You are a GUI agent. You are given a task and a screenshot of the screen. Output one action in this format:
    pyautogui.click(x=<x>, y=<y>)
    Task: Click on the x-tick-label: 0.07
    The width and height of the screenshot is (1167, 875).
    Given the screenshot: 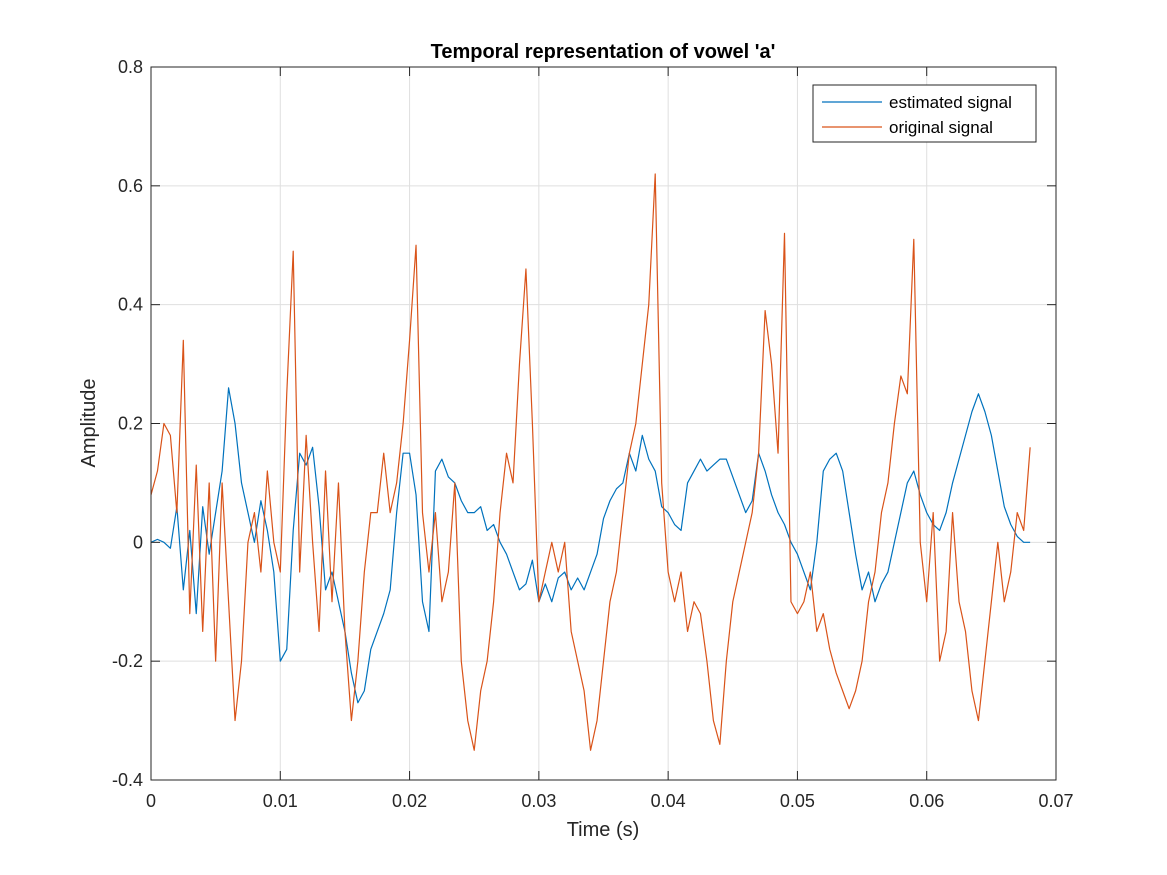 What is the action you would take?
    pyautogui.click(x=1055, y=801)
    